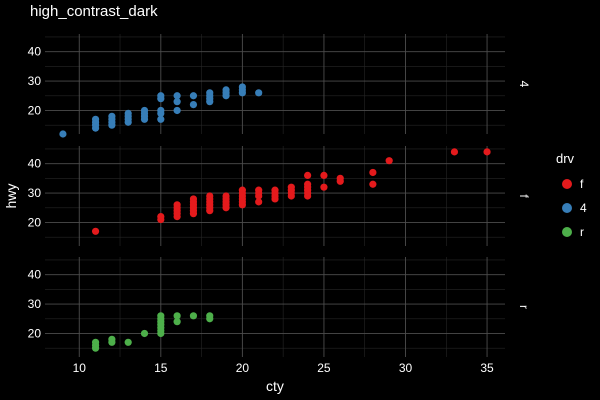 The width and height of the screenshot is (600, 400). Describe the element at coordinates (324, 368) in the screenshot. I see `x-tick-label: 25` at that location.